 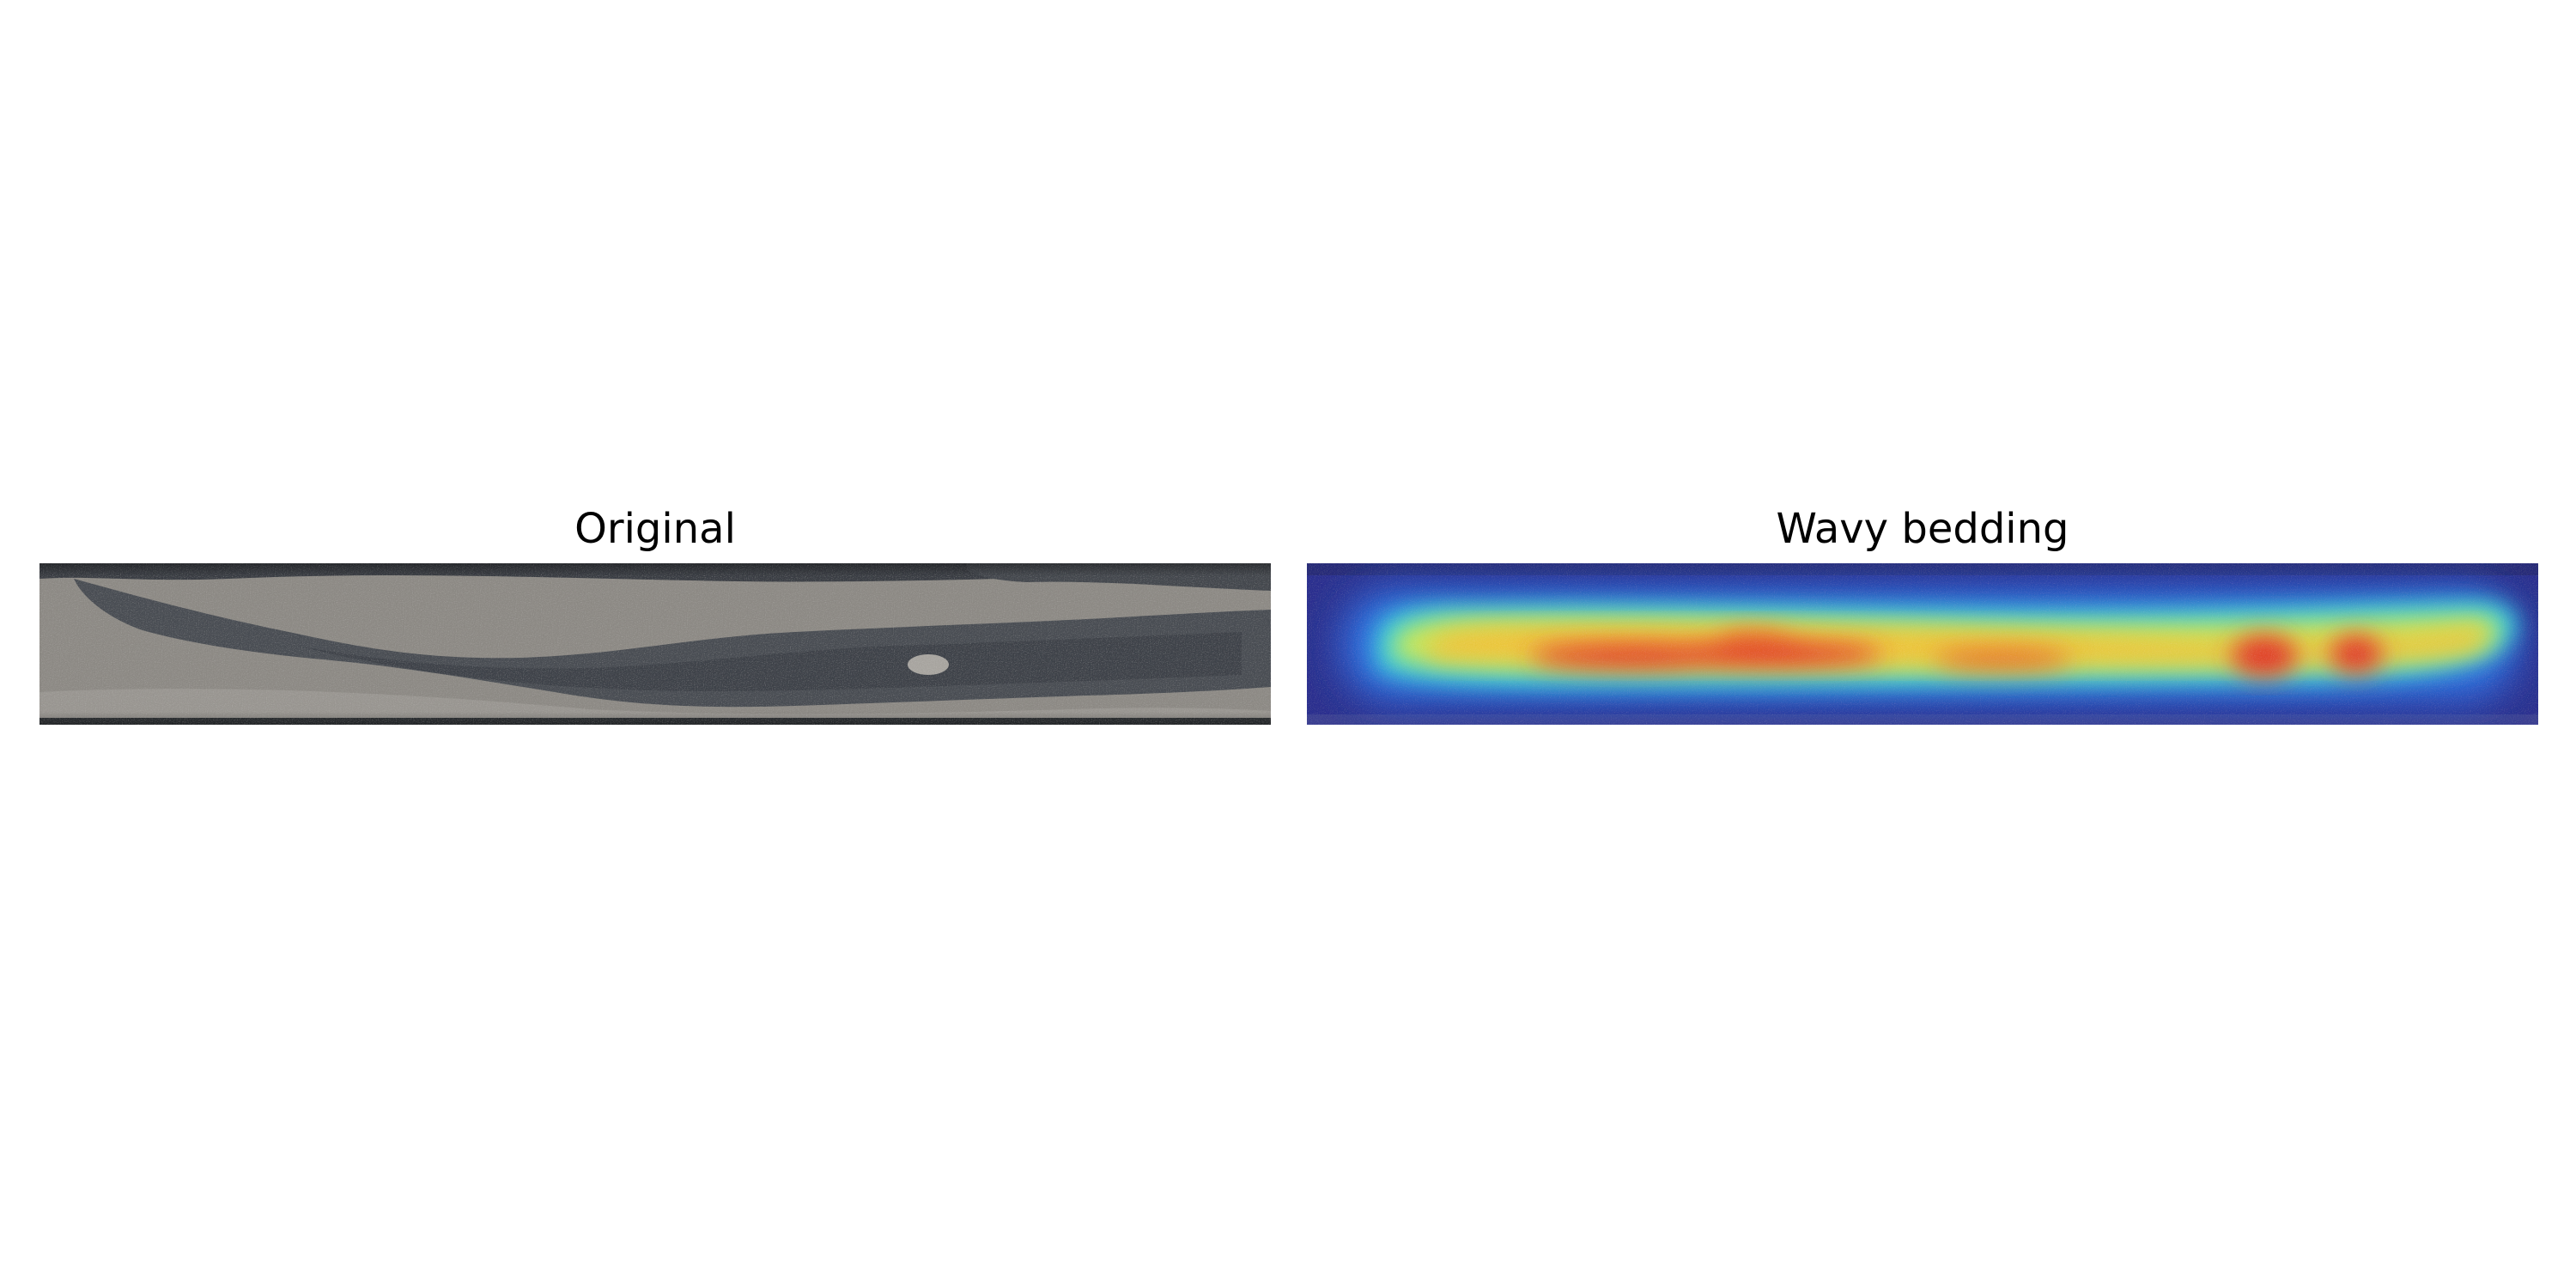 What do you see at coordinates (1923, 529) in the screenshot?
I see `heatmap-panel-title: Wavy bedding` at bounding box center [1923, 529].